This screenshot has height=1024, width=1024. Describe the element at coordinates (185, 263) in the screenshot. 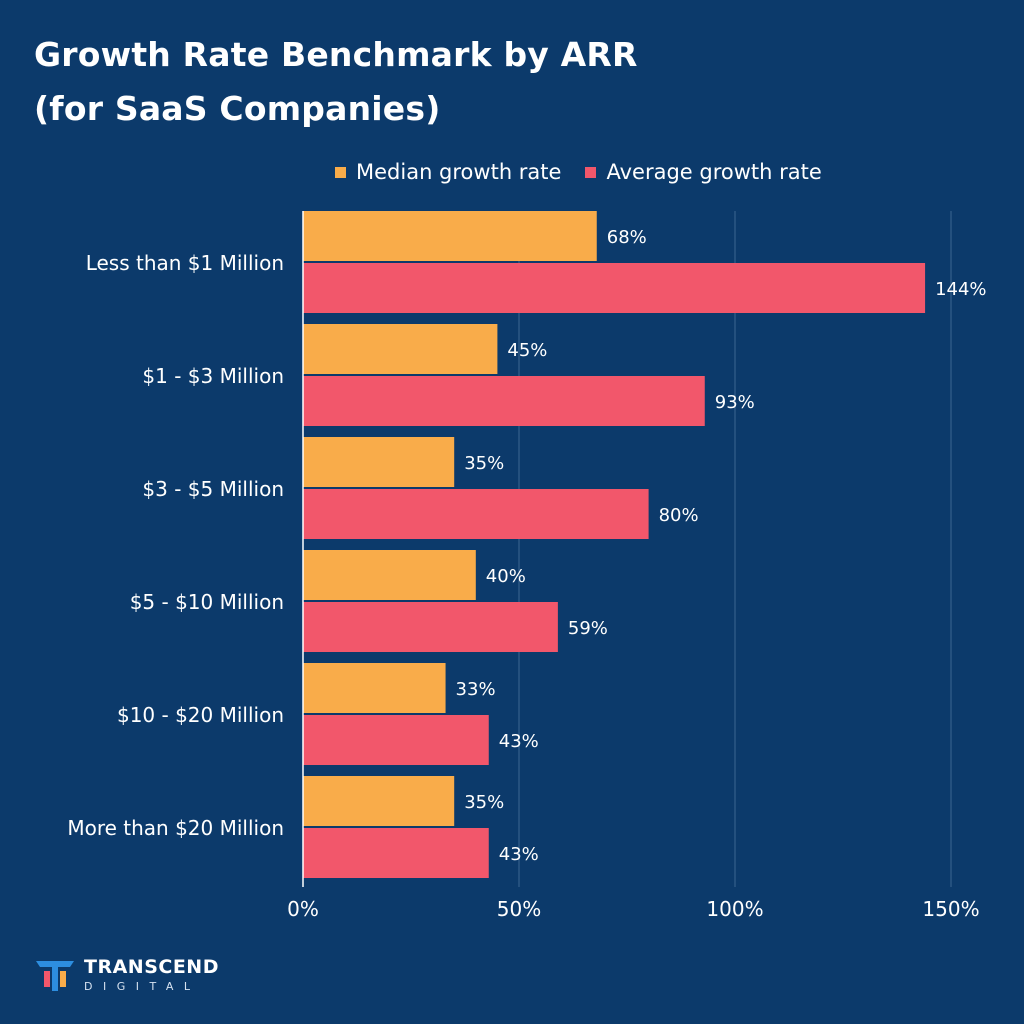

I see `category-label-0: Less than $1 Million` at that location.